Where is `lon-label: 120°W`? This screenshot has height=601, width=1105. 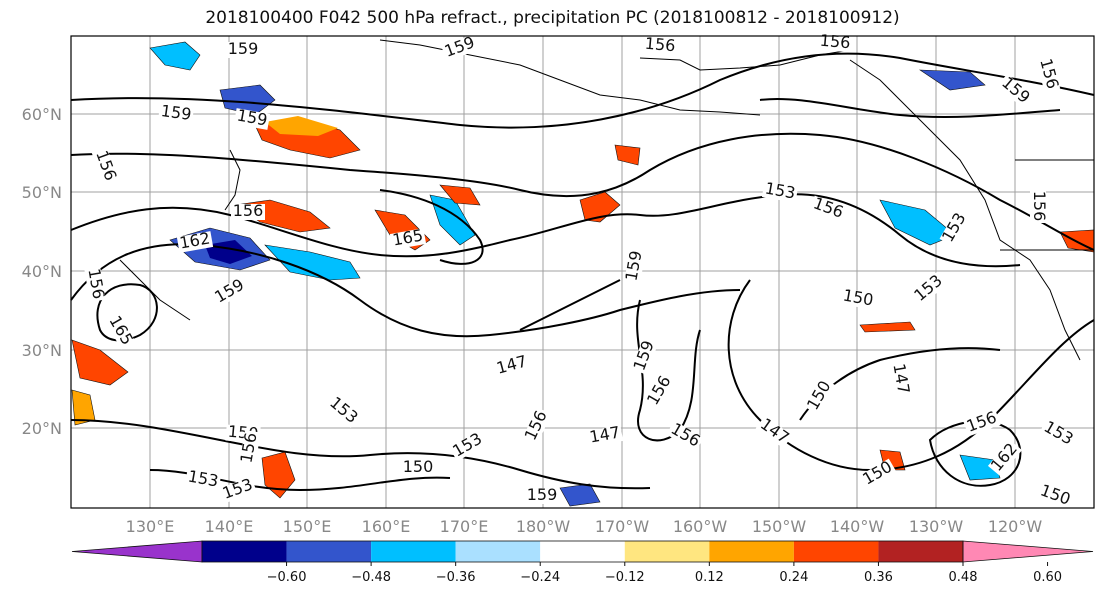 lon-label: 120°W is located at coordinates (1015, 526).